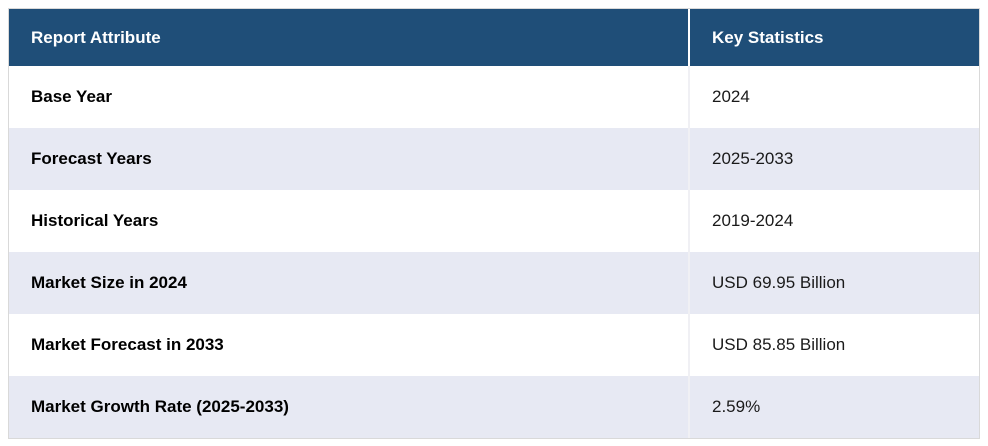 This screenshot has height=446, width=988. I want to click on row-attribute-cell: Historical Years, so click(349, 221).